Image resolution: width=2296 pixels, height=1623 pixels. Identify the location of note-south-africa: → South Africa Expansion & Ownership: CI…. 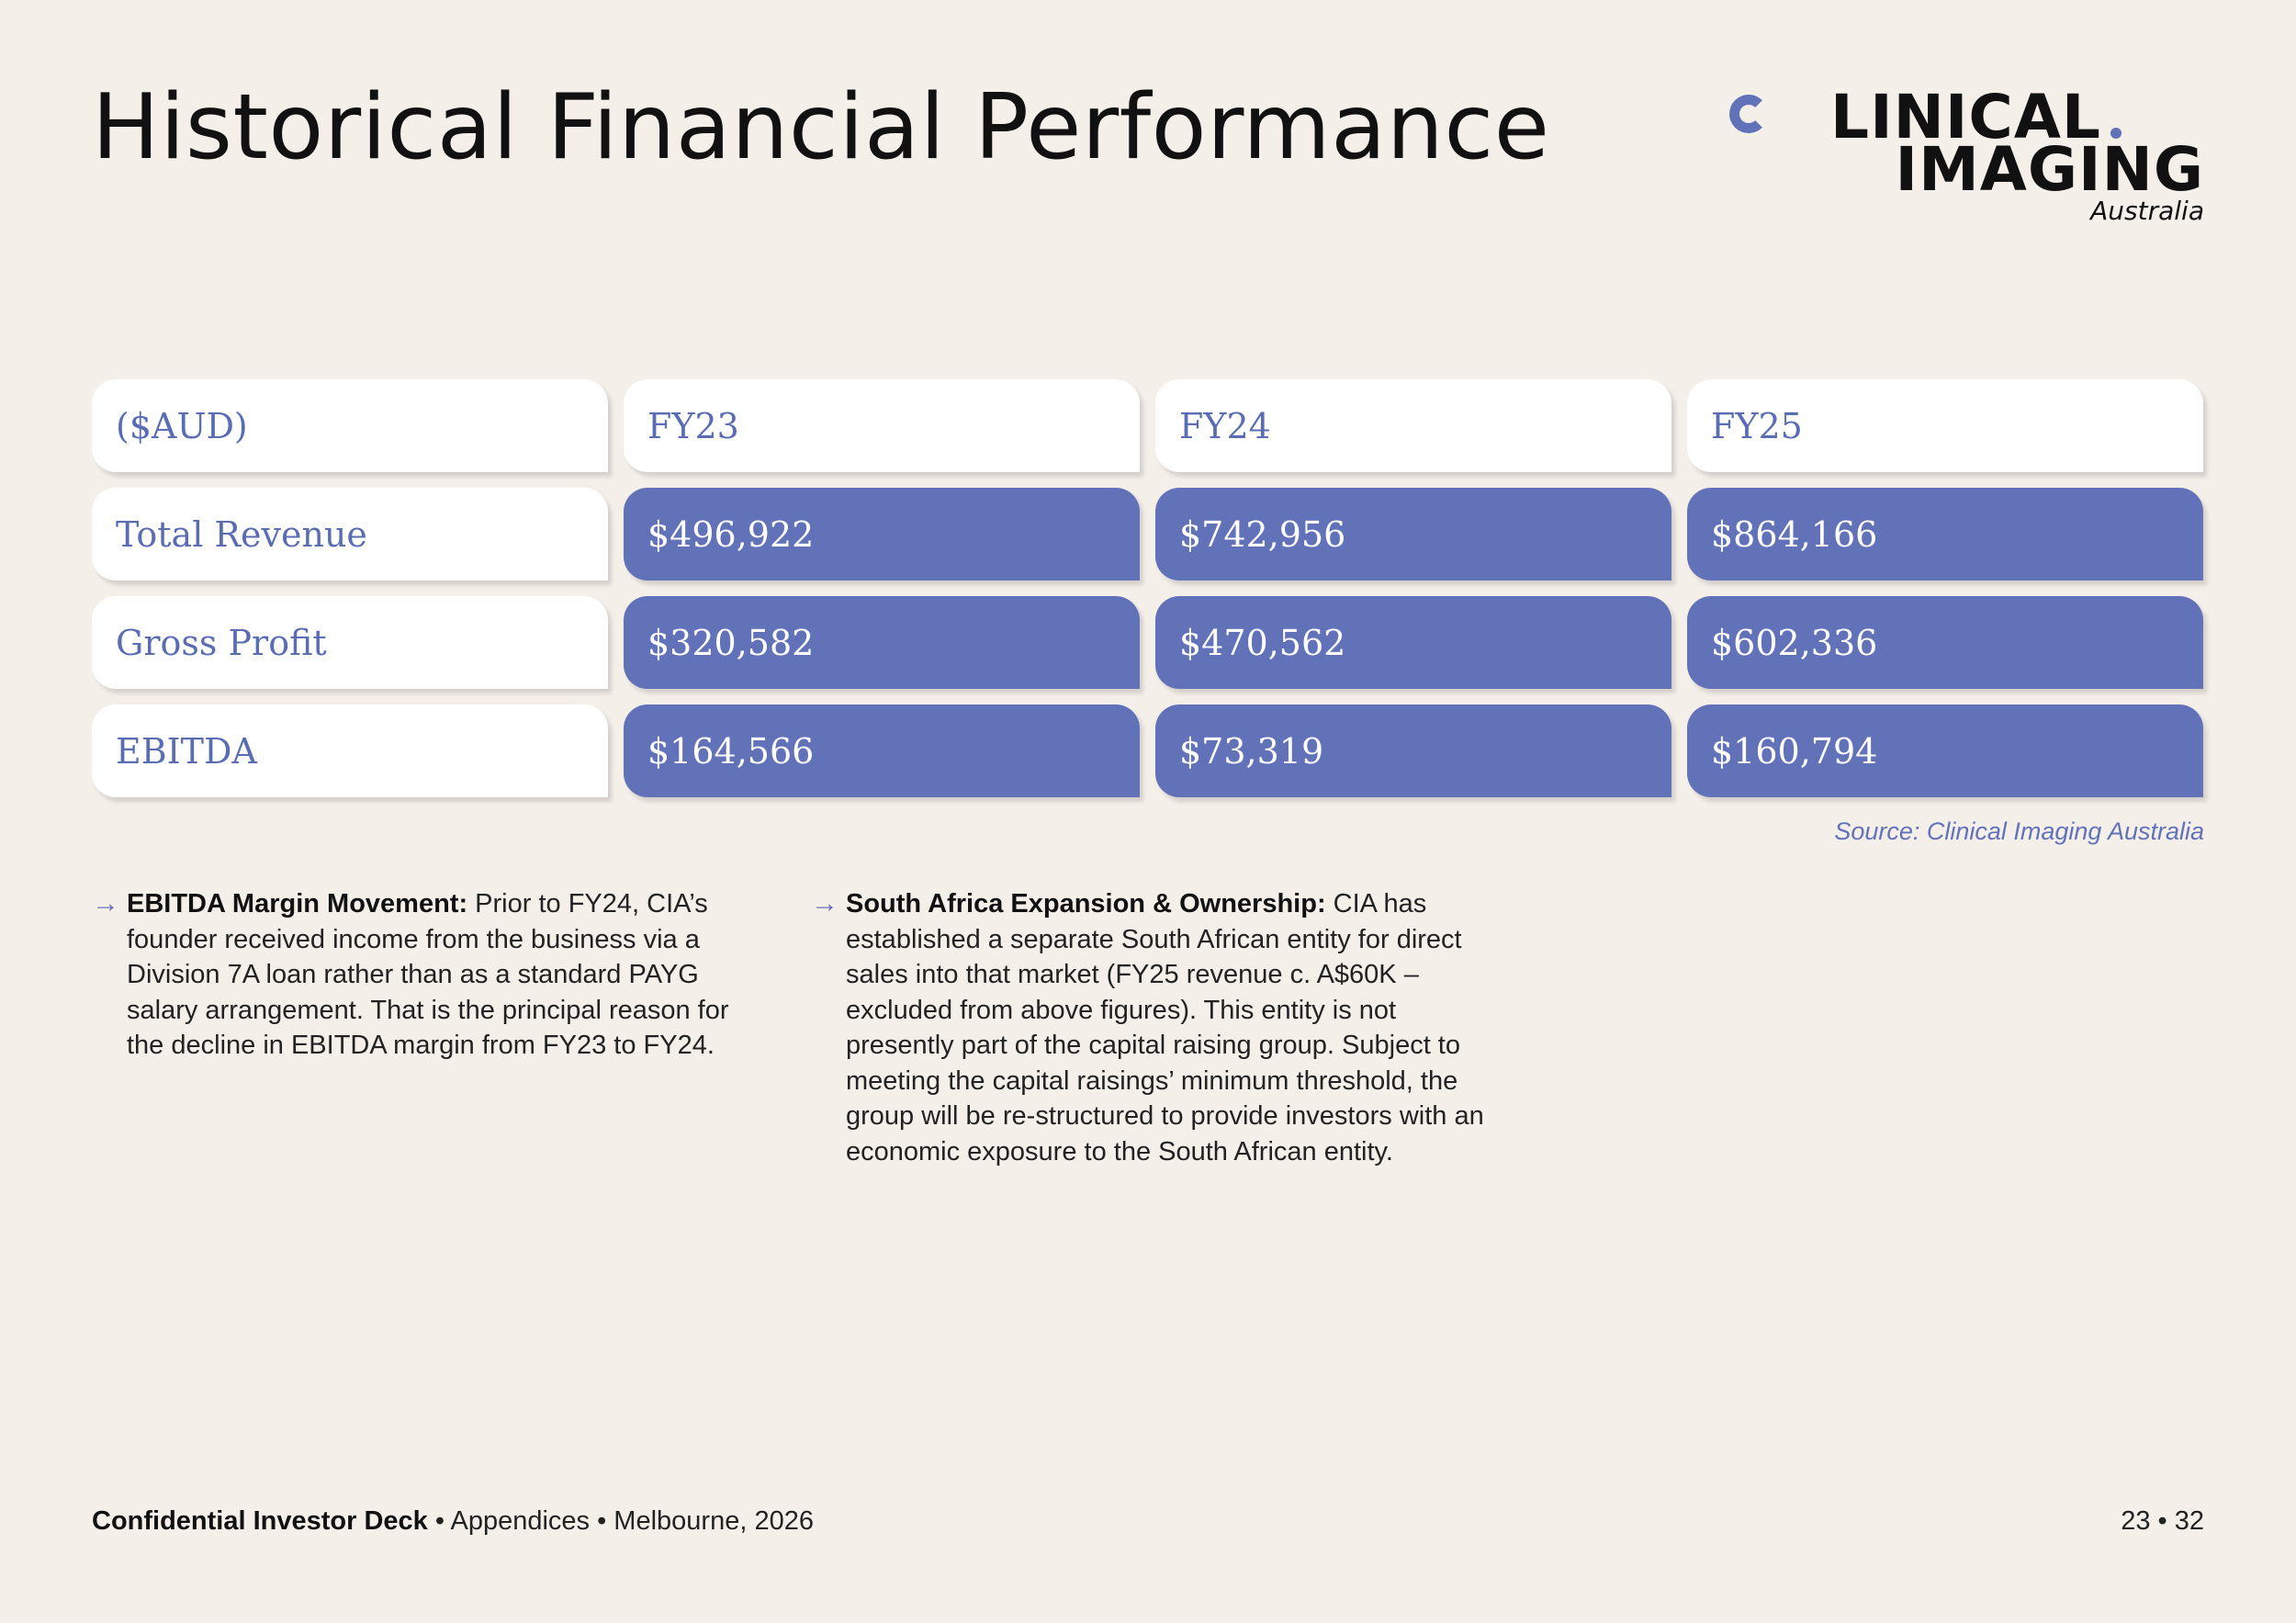
(1151, 1027).